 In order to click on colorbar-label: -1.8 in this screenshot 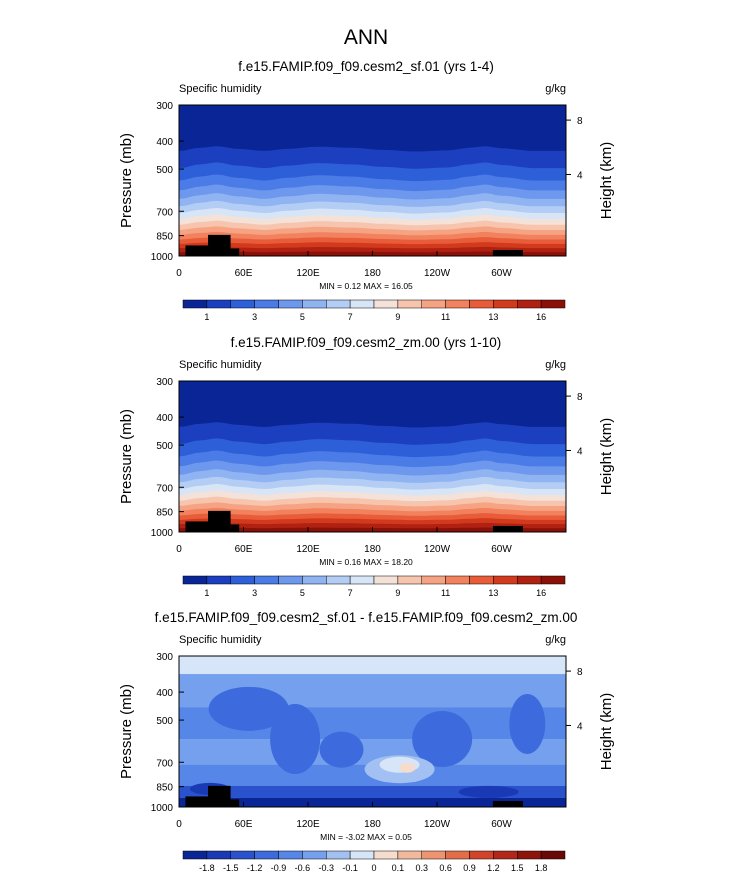, I will do `click(207, 867)`.